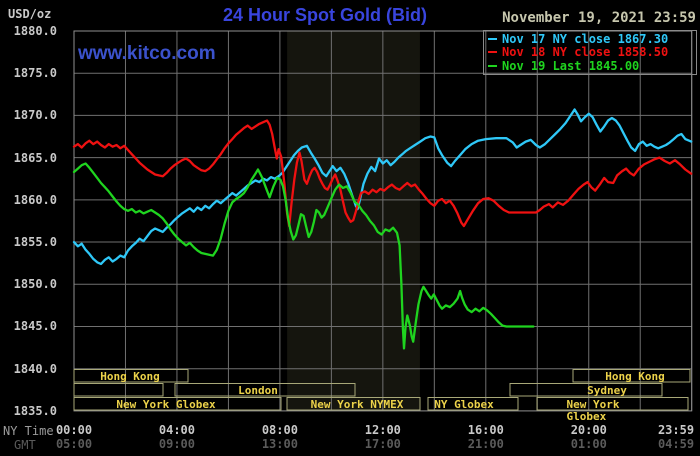 This screenshot has width=700, height=456. Describe the element at coordinates (74, 443) in the screenshot. I see `gmt-tick: 05:00` at that location.